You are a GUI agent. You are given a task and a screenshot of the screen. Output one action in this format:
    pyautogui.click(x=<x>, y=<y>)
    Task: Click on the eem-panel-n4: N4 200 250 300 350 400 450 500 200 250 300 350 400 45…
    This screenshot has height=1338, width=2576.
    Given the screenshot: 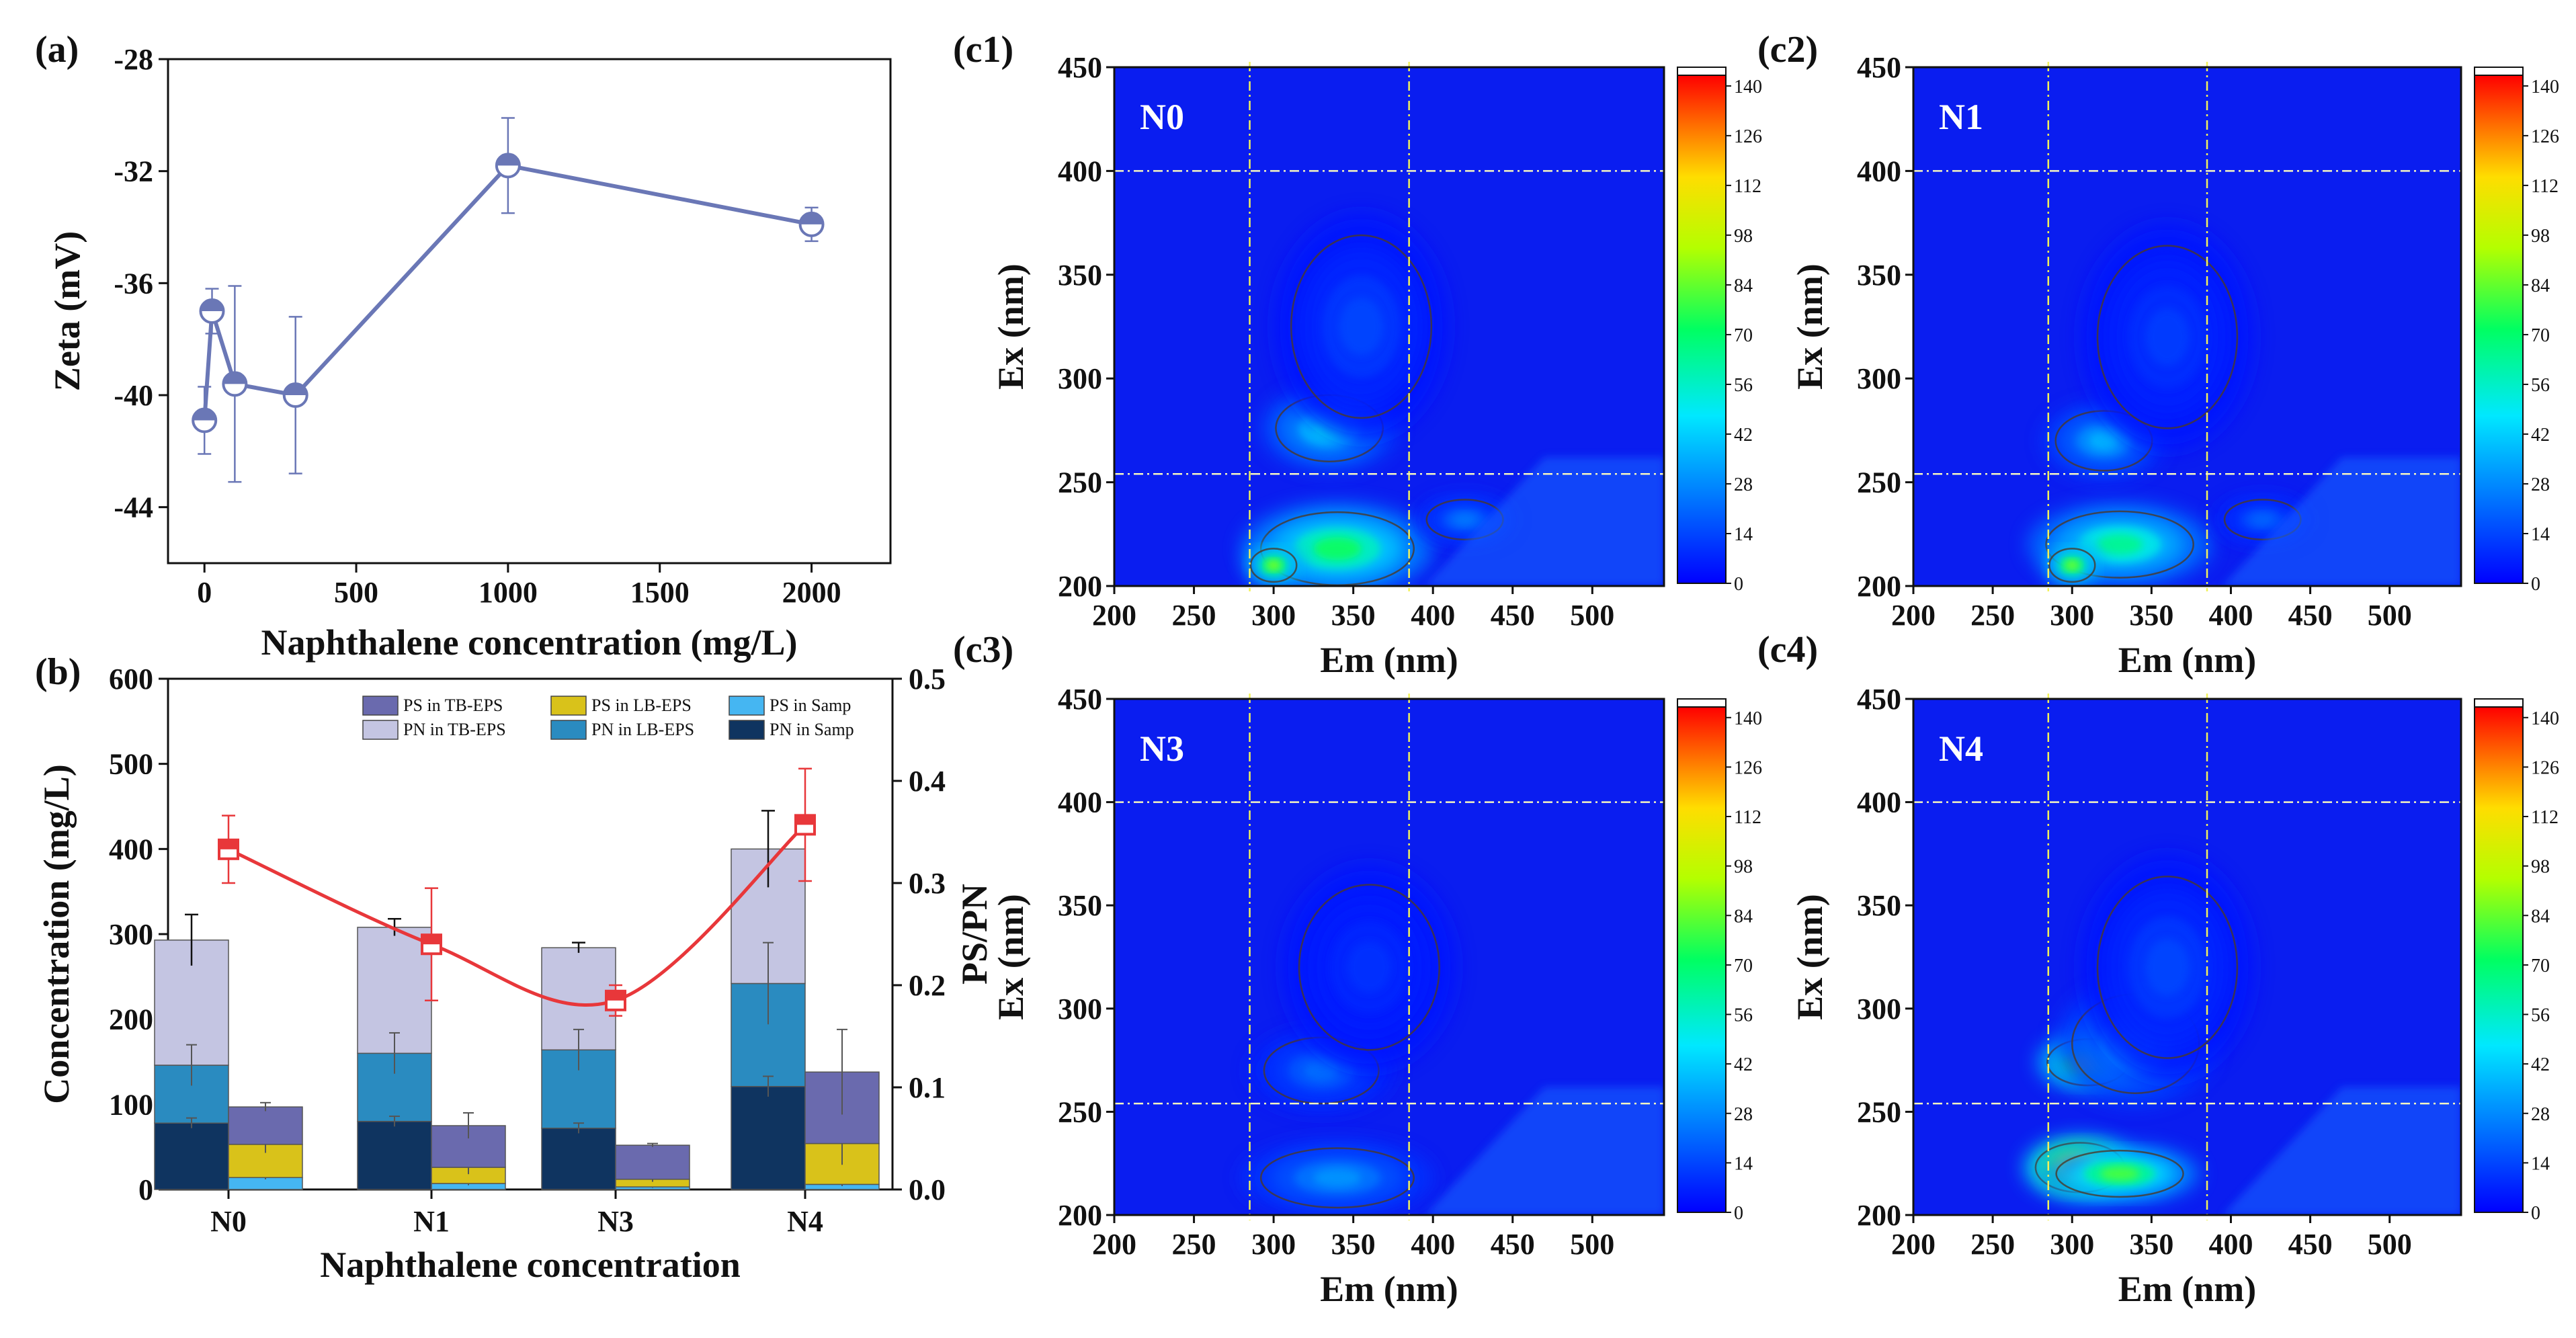 What is the action you would take?
    pyautogui.click(x=2174, y=996)
    